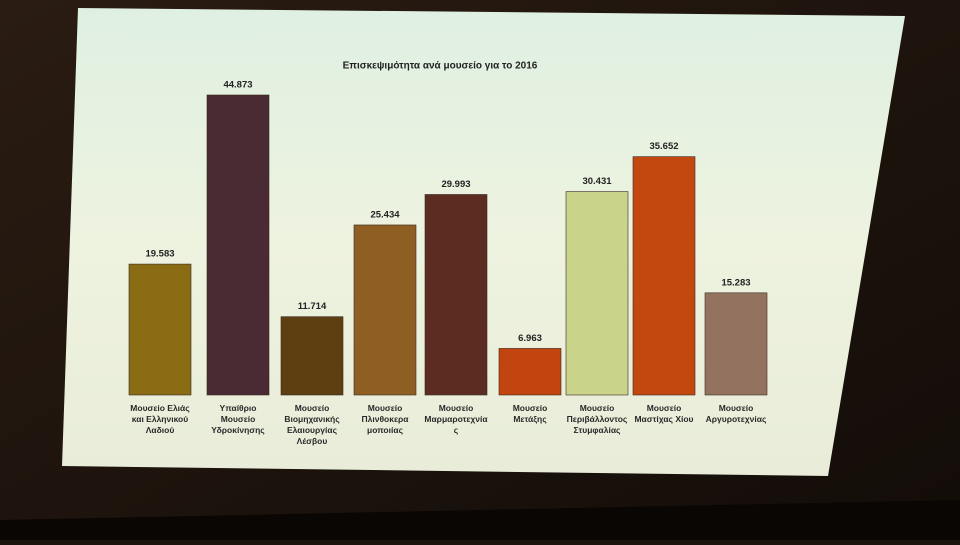 The height and width of the screenshot is (545, 960). What do you see at coordinates (480, 520) in the screenshot?
I see `screen-border` at bounding box center [480, 520].